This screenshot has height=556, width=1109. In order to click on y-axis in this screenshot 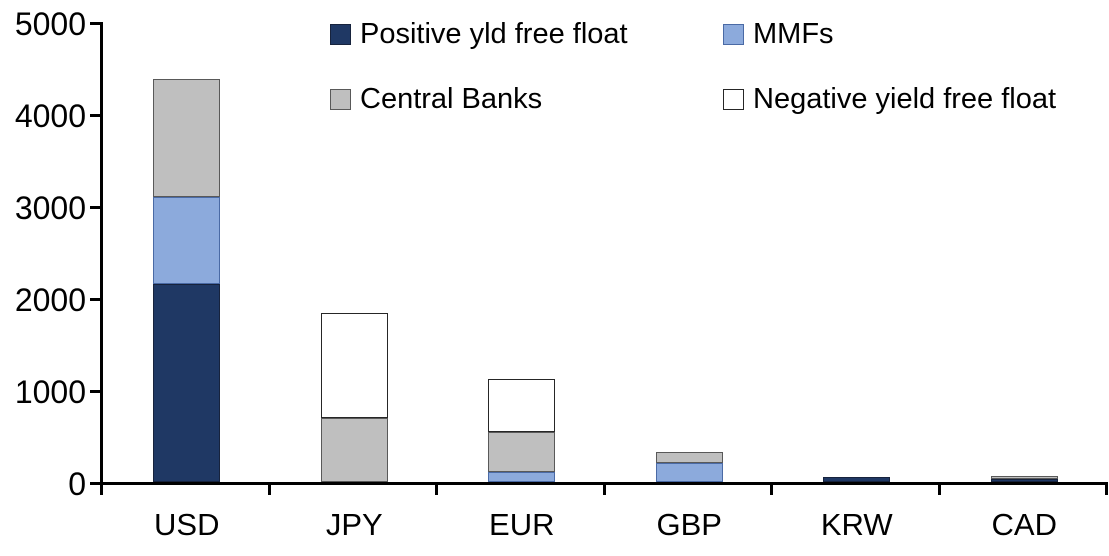, I will do `click(101, 253)`.